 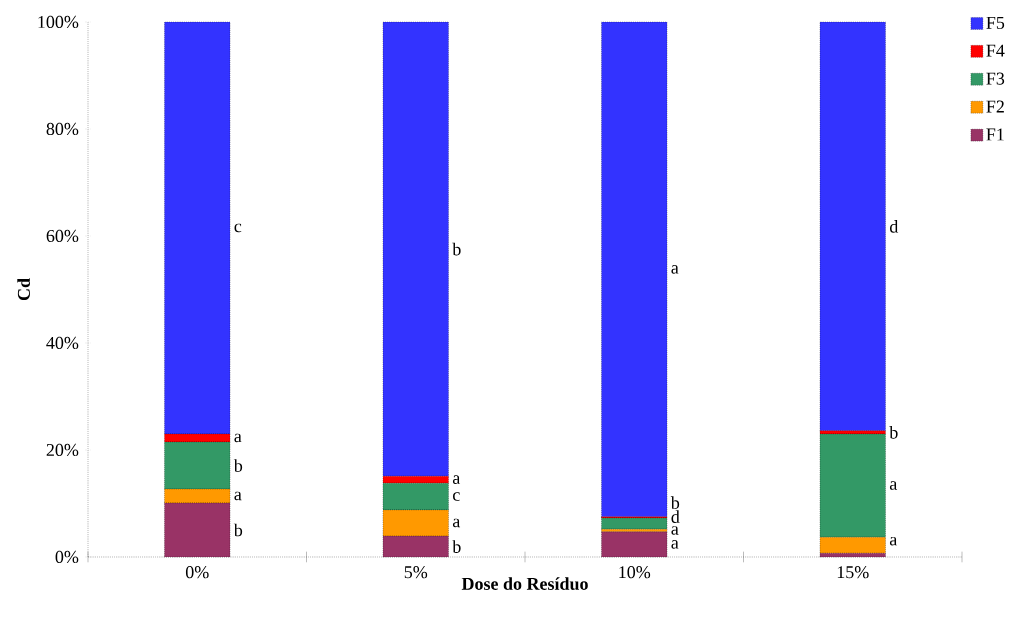 I want to click on bar, so click(x=852, y=226).